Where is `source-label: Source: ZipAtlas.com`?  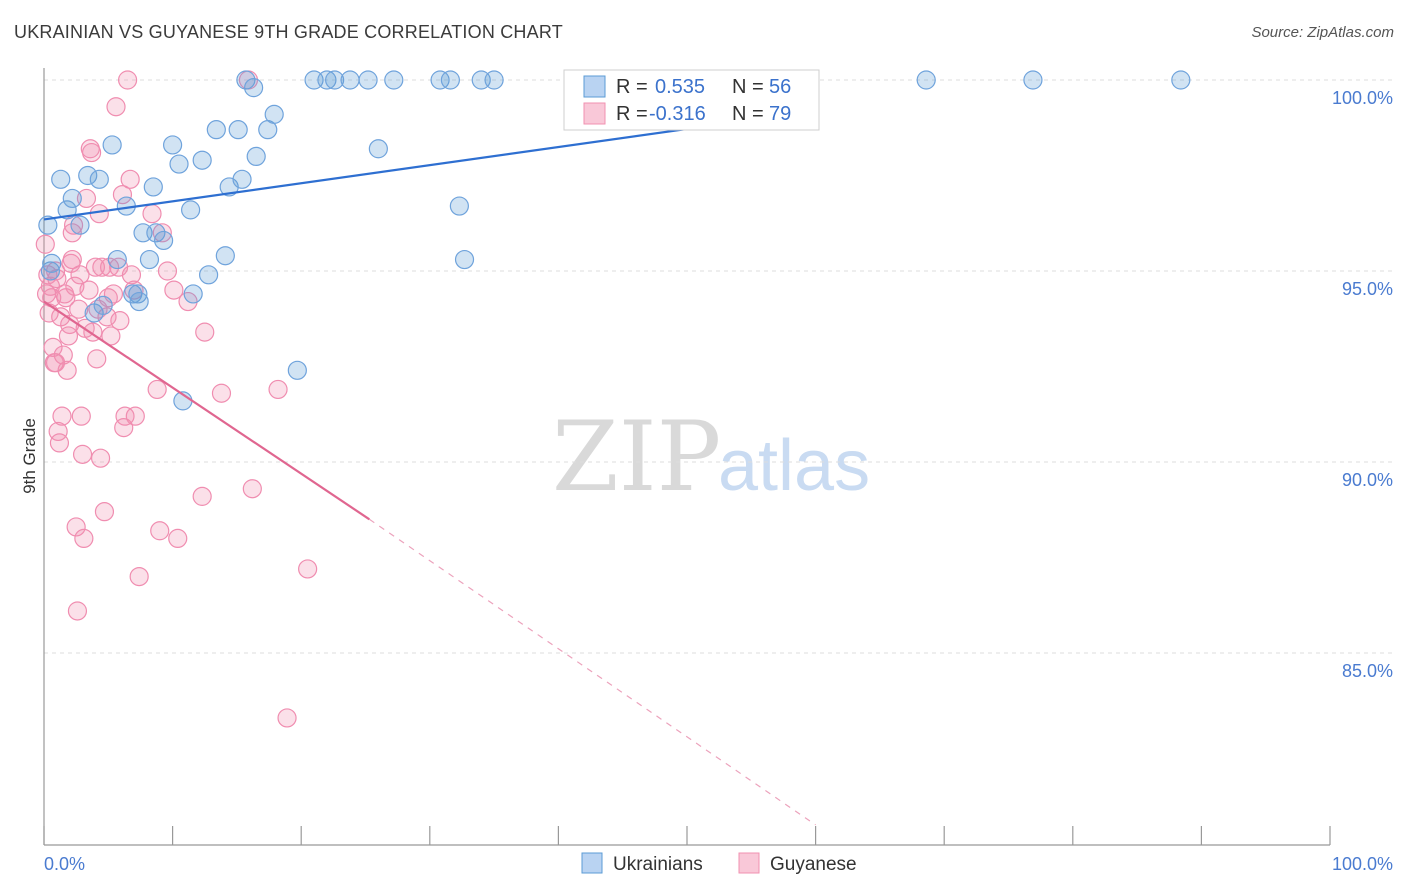 source-label: Source: ZipAtlas.com is located at coordinates (1322, 32).